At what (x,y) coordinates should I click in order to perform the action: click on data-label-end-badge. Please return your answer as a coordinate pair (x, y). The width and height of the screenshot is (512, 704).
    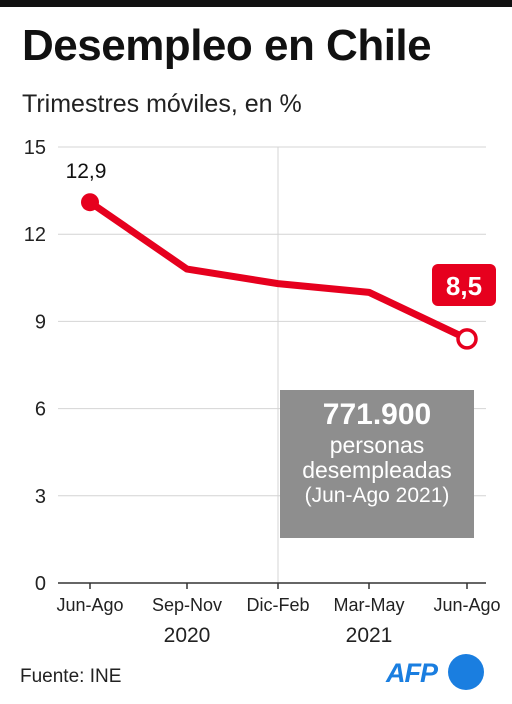
    Looking at the image, I should click on (464, 285).